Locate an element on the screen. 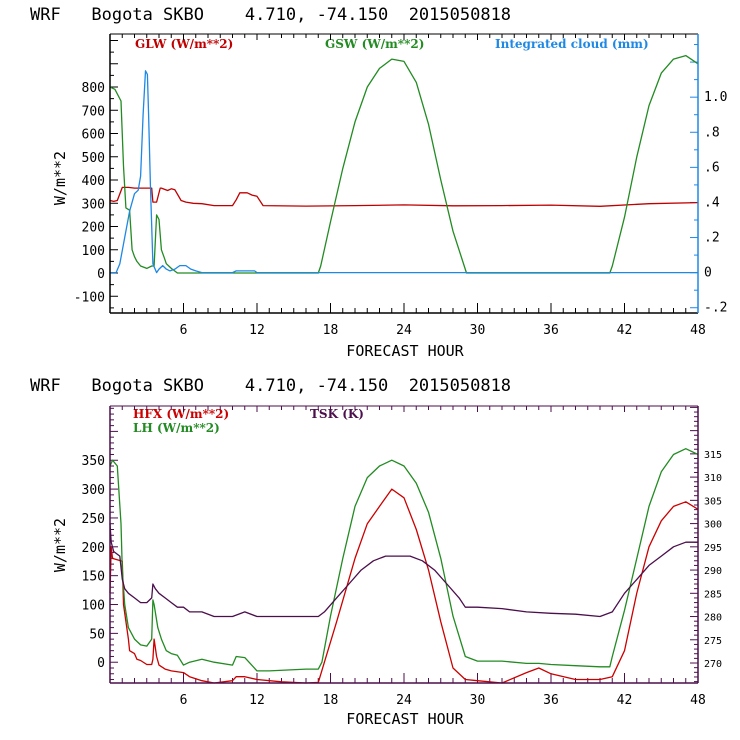  y2-tick-label: 315 is located at coordinates (713, 455).